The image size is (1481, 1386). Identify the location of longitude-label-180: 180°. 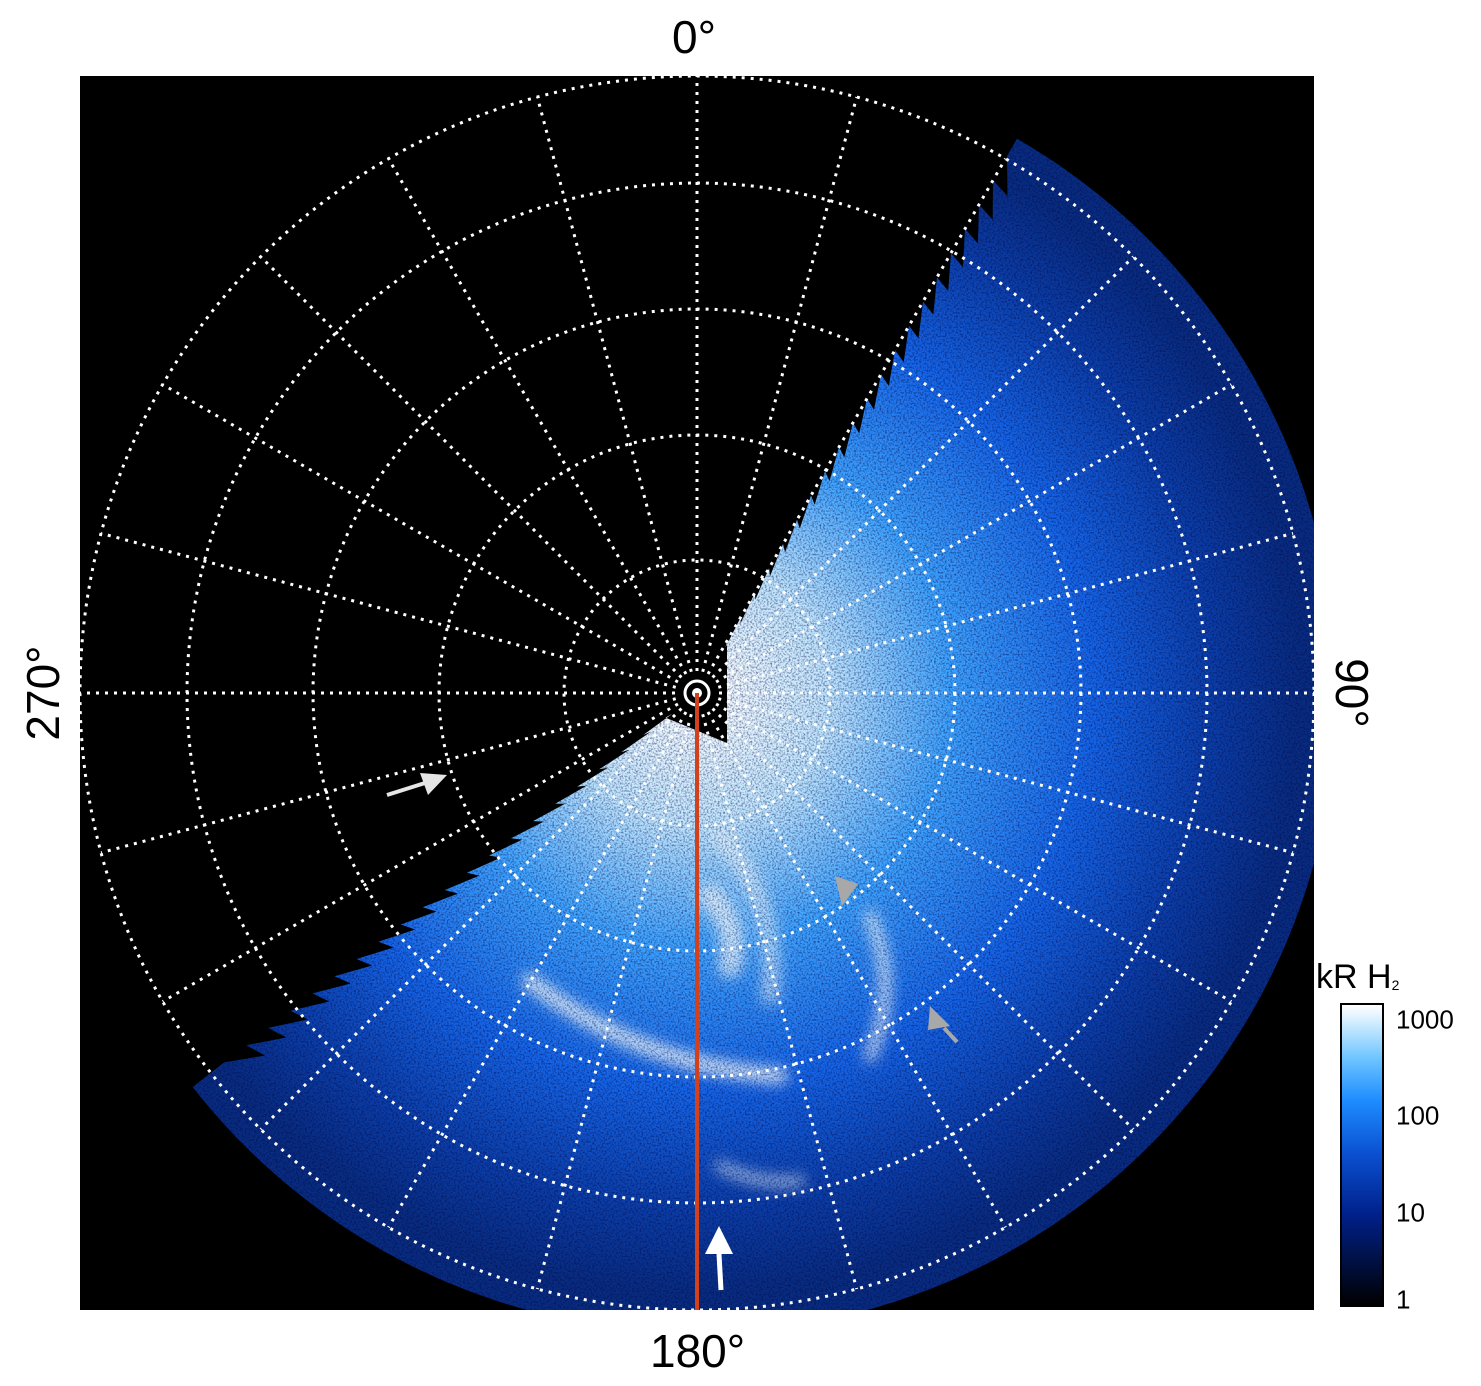
(698, 1351).